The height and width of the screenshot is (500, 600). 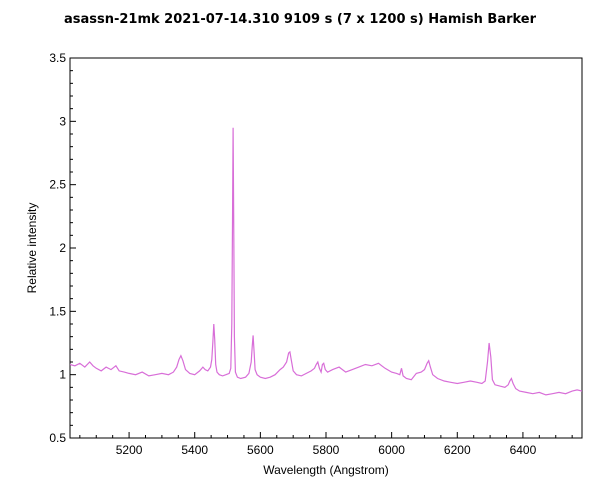 What do you see at coordinates (391, 450) in the screenshot?
I see `x-tick-label: 6000` at bounding box center [391, 450].